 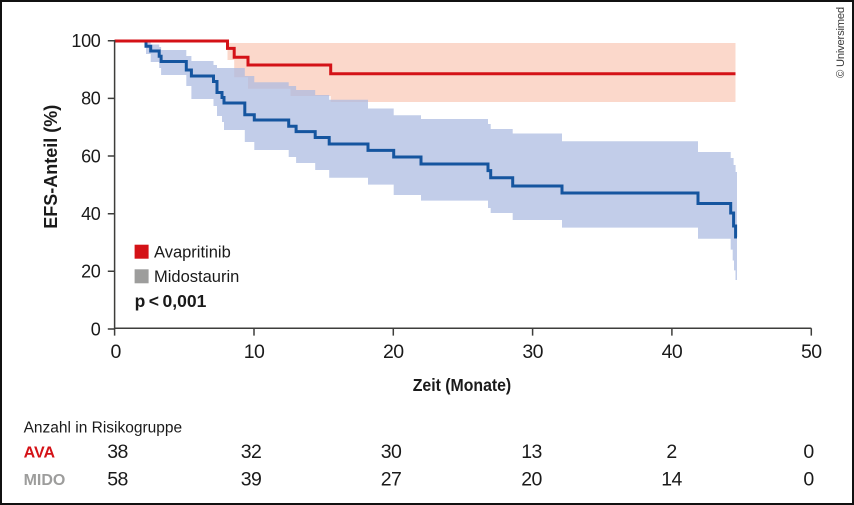 What do you see at coordinates (40, 453) in the screenshot?
I see `svg-text: AVA` at bounding box center [40, 453].